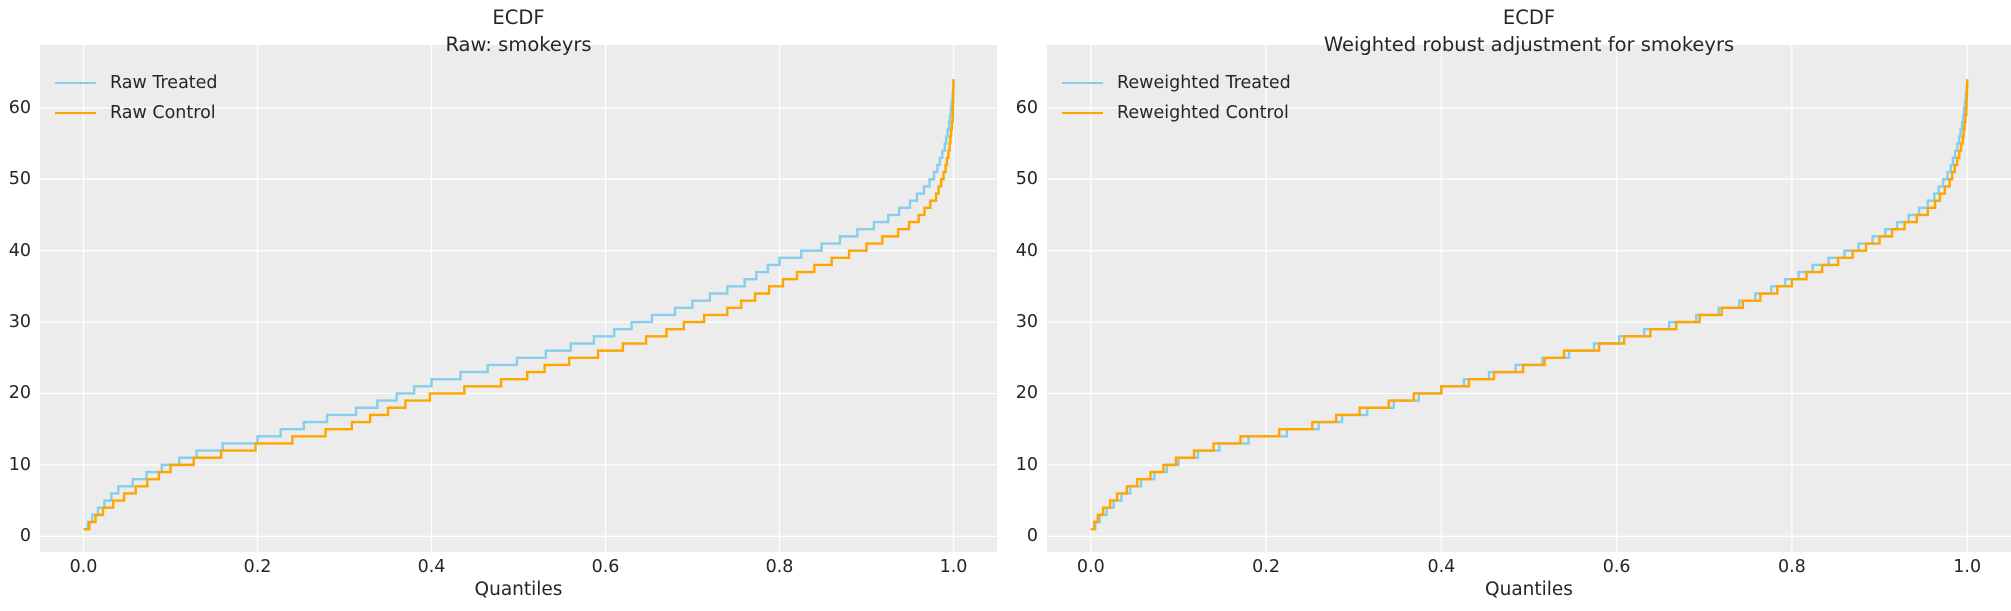  I want to click on raw-control-line-swatch, so click(75, 113).